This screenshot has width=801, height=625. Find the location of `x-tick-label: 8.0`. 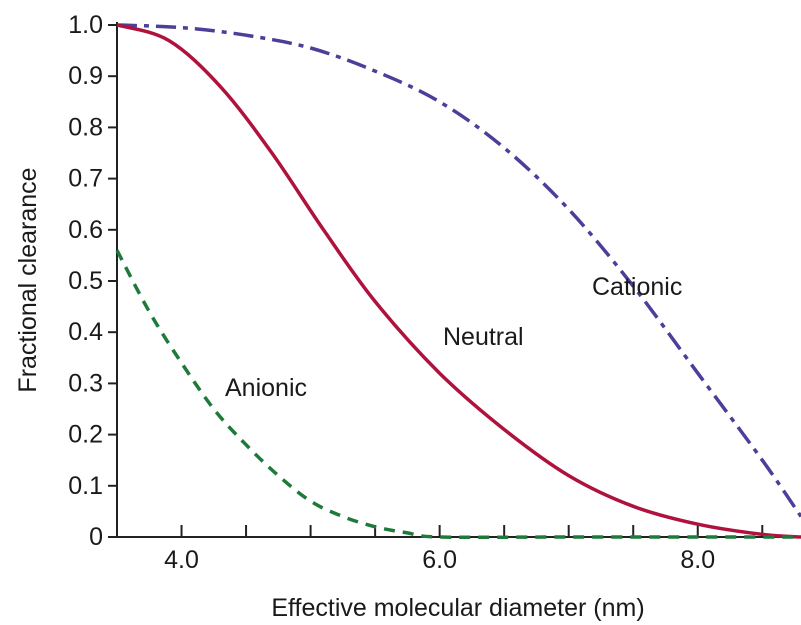

x-tick-label: 8.0 is located at coordinates (697, 560).